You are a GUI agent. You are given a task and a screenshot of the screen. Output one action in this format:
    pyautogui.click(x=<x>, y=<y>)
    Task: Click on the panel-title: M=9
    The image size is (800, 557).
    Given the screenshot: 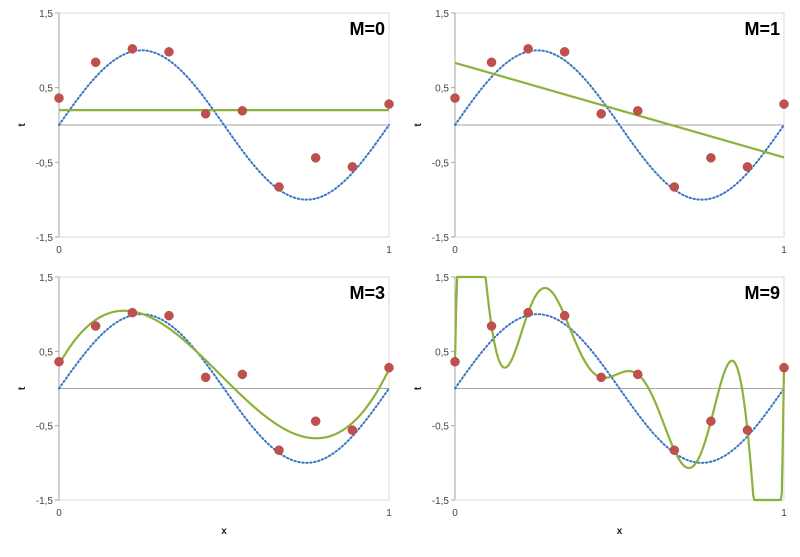 What is the action you would take?
    pyautogui.click(x=762, y=293)
    